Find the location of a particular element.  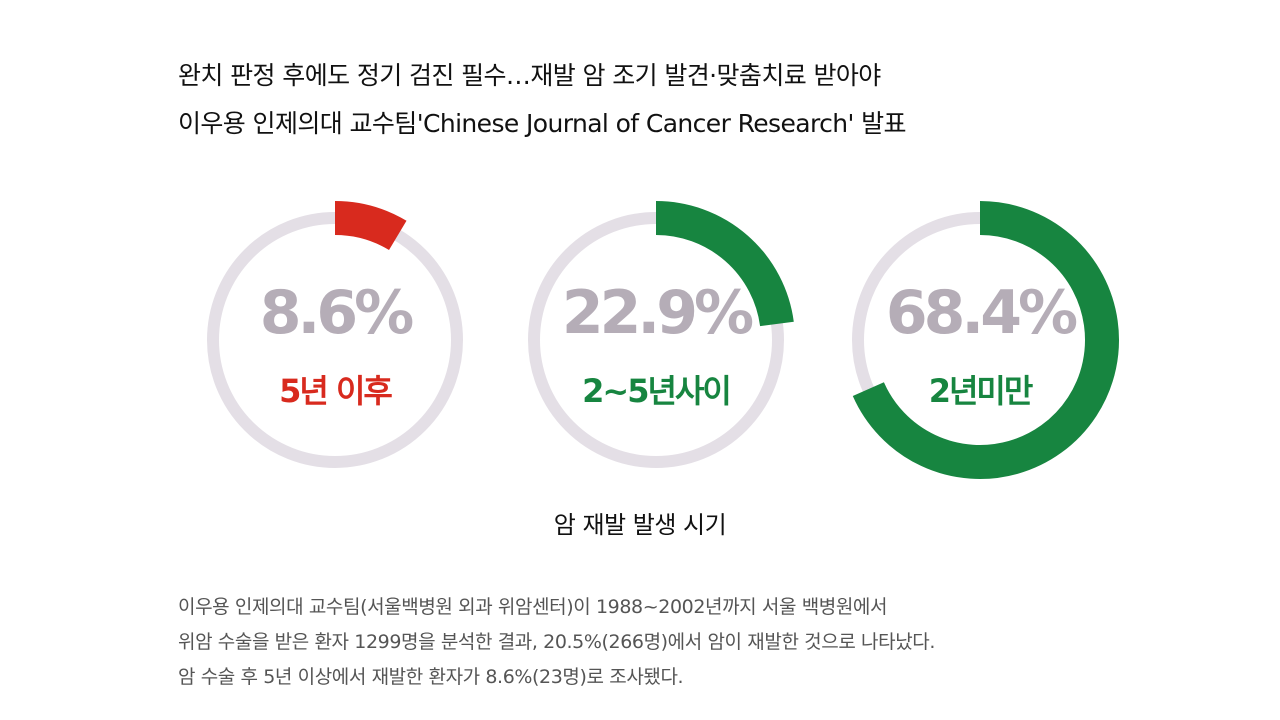

chart-title: 암 재발 발생 시기 is located at coordinates (640, 525).